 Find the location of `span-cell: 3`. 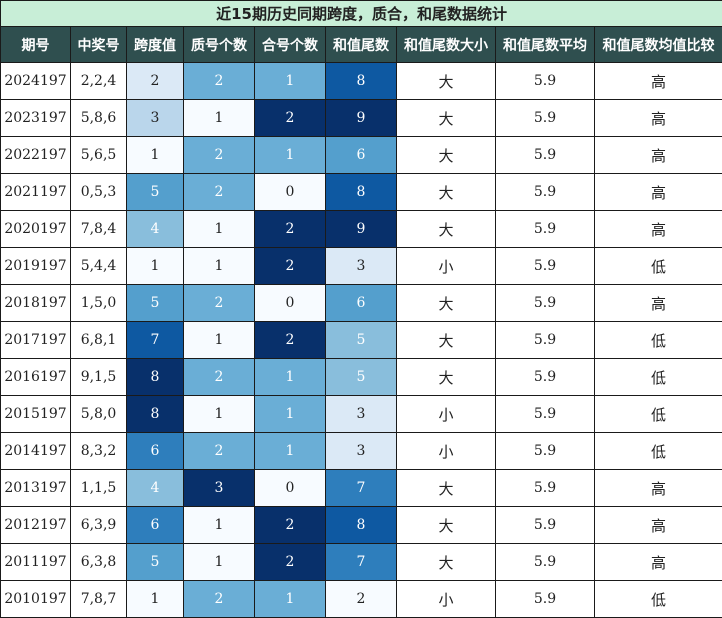

span-cell: 3 is located at coordinates (155, 118).